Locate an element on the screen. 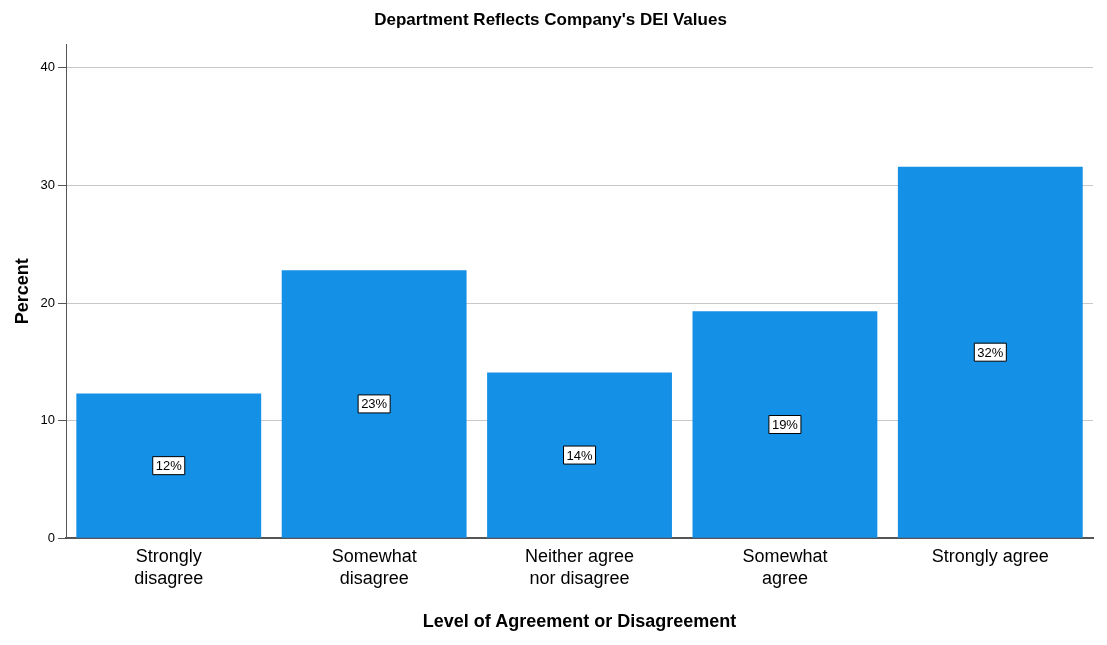 Image resolution: width=1107 pixels, height=645 pixels. x-axis-title: Level of Agreement or Disagreement is located at coordinates (579, 621).